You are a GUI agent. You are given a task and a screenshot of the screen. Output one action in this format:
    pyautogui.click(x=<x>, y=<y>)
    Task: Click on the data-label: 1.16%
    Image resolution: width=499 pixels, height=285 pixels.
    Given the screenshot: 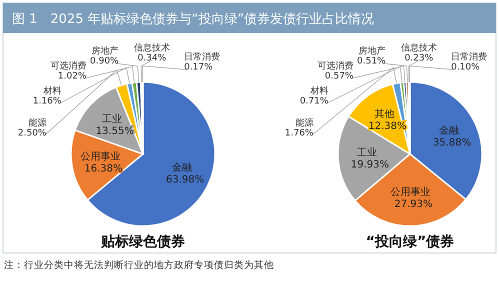 What is the action you would take?
    pyautogui.click(x=47, y=101)
    